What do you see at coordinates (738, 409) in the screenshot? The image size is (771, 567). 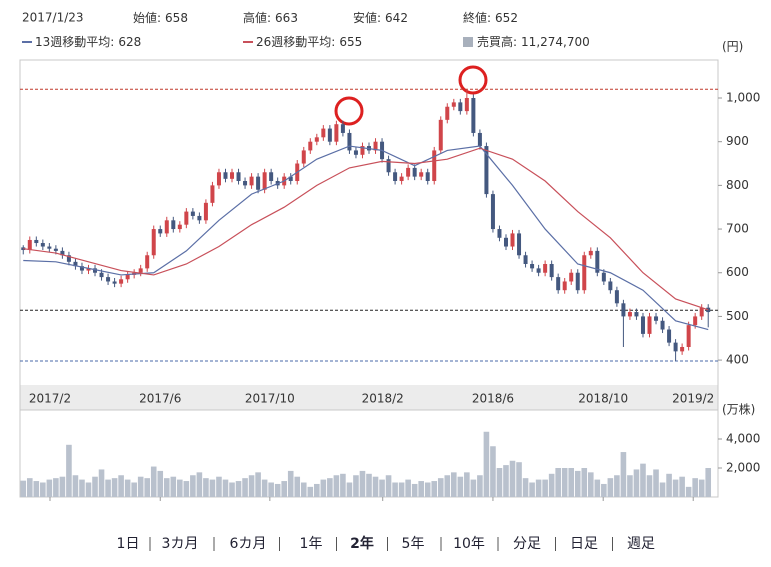 I see `unit-label: (万株)` at bounding box center [738, 409].